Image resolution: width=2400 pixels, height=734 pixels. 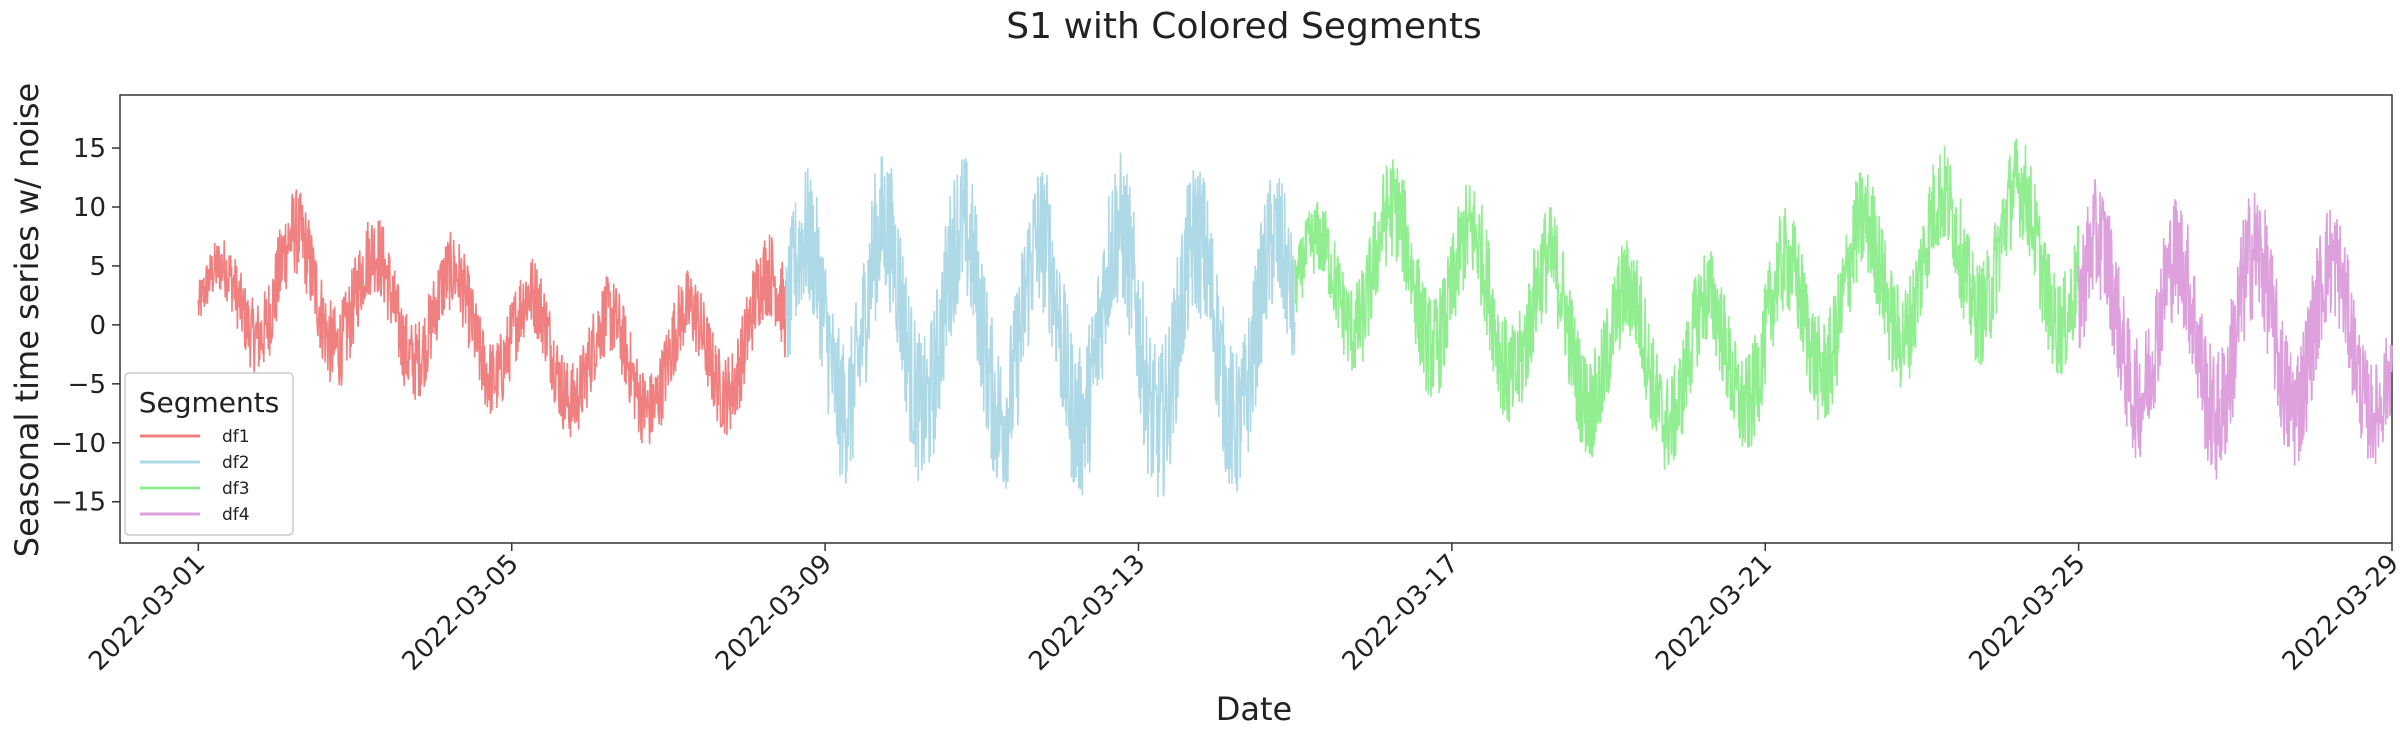 What do you see at coordinates (236, 515) in the screenshot?
I see `legend-label-df4: df4` at bounding box center [236, 515].